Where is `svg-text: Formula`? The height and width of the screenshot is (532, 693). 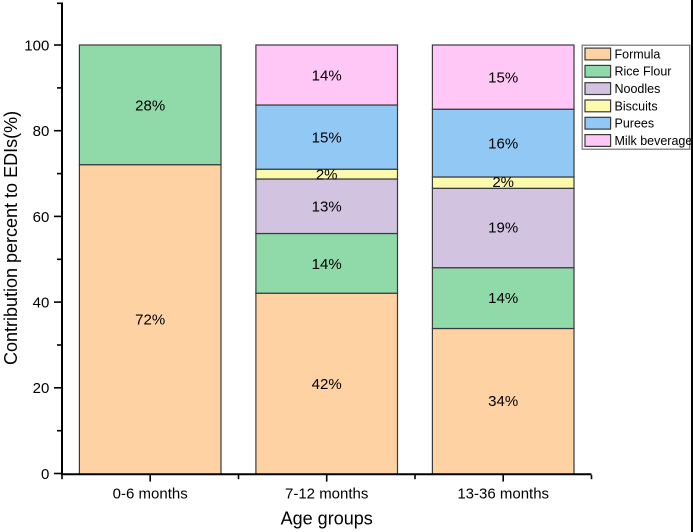
svg-text: Formula is located at coordinates (638, 54).